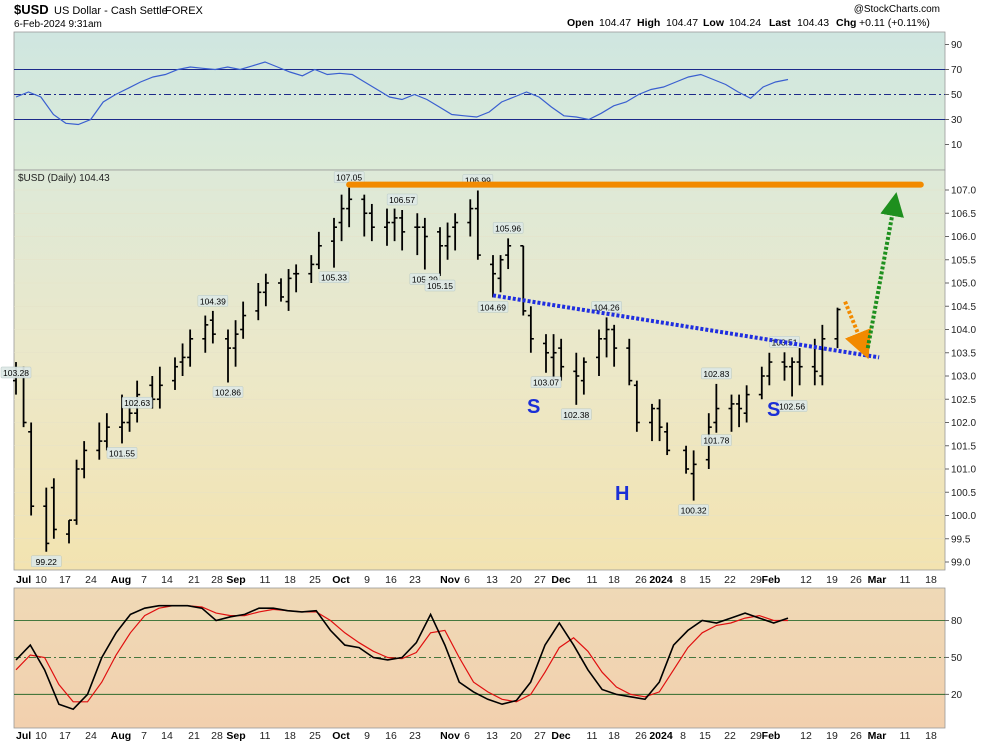 This screenshot has height=744, width=990. I want to click on x-axis-label: 25, so click(315, 736).